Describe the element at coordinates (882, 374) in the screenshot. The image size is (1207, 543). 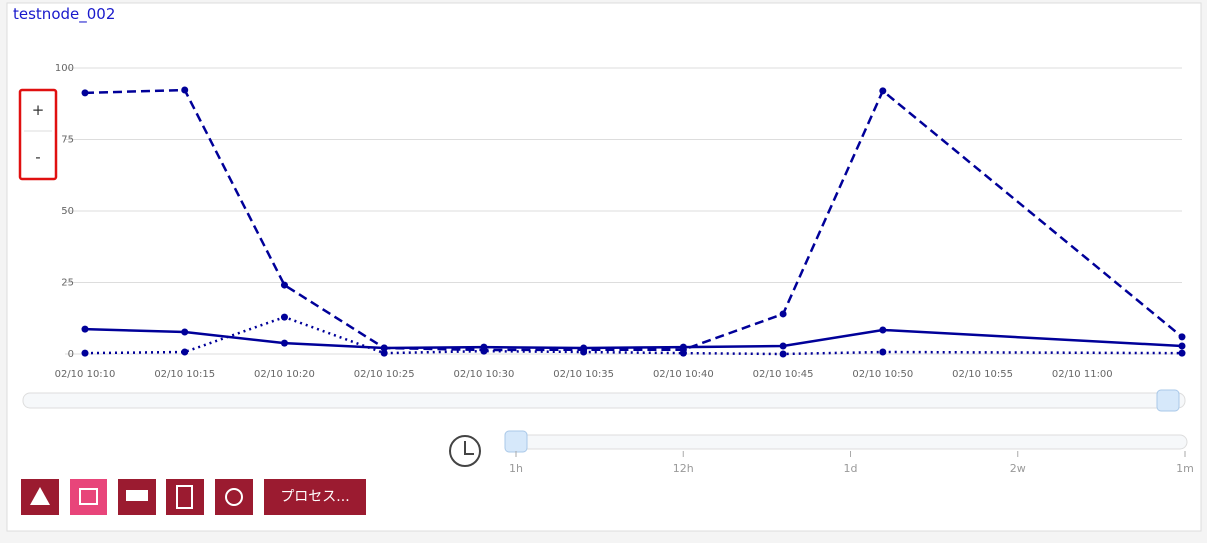
I see `x-tick-label: 02/10 10:50` at that location.